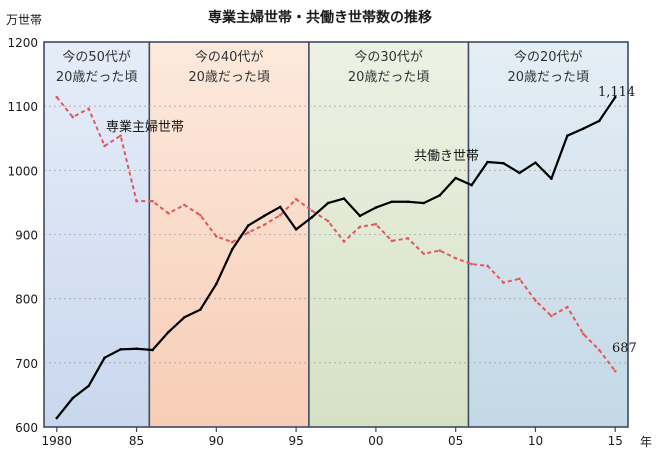  What do you see at coordinates (535, 162) in the screenshot?
I see `data-point-dual-income-2010` at bounding box center [535, 162].